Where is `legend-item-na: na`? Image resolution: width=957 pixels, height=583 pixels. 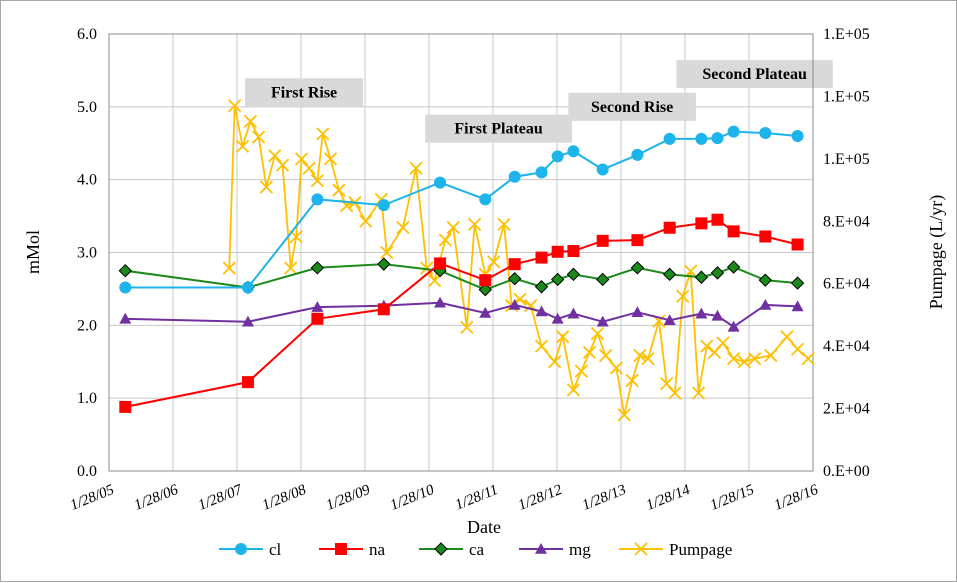
legend-item-na: na is located at coordinates (352, 549).